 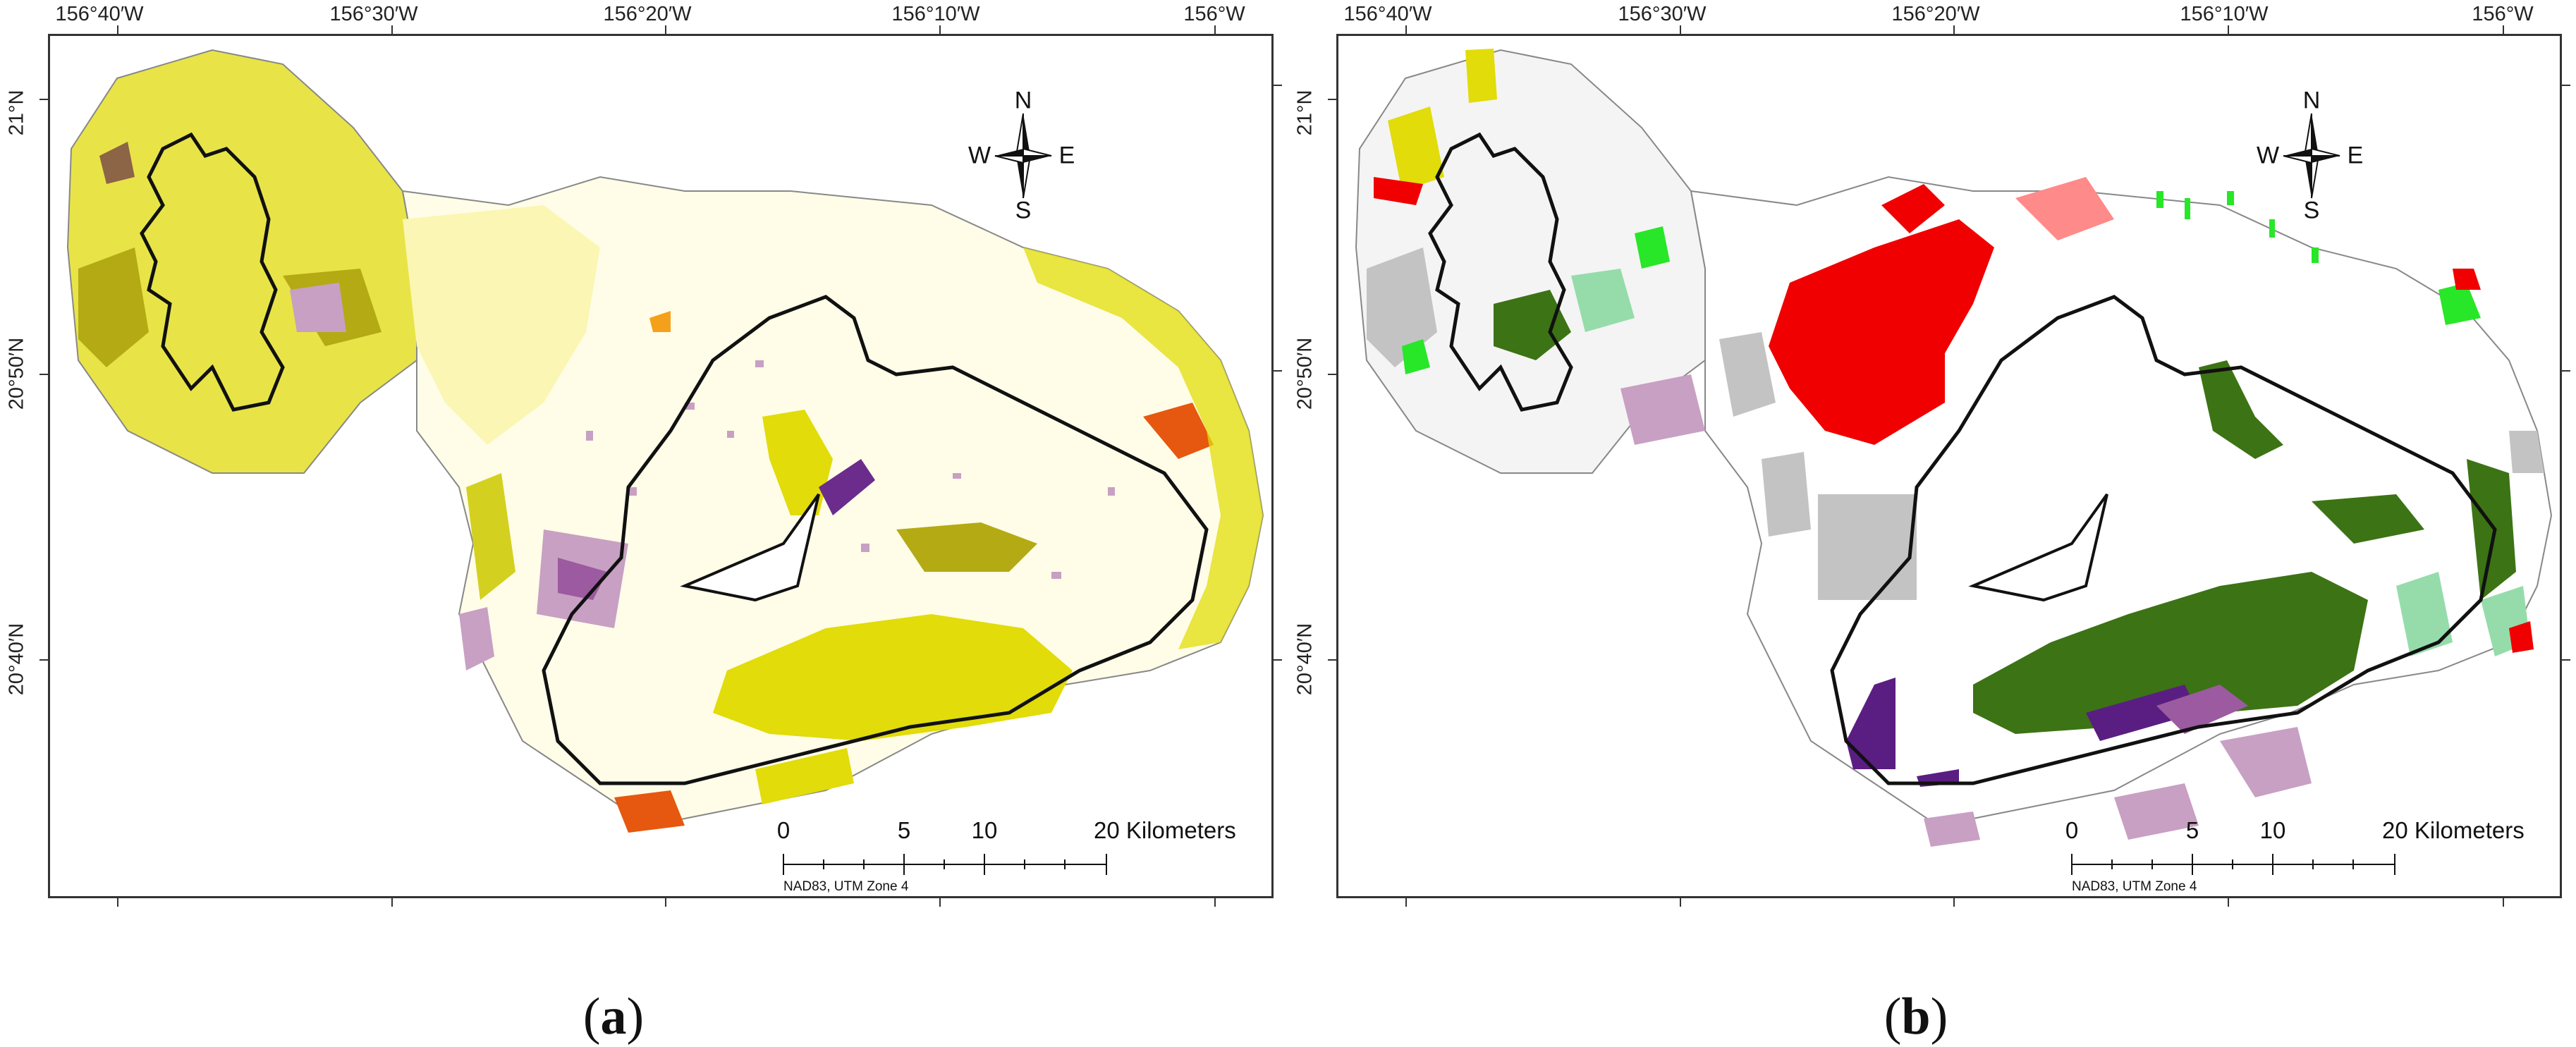 What do you see at coordinates (614, 1017) in the screenshot?
I see `panel-label-a: (a)` at bounding box center [614, 1017].